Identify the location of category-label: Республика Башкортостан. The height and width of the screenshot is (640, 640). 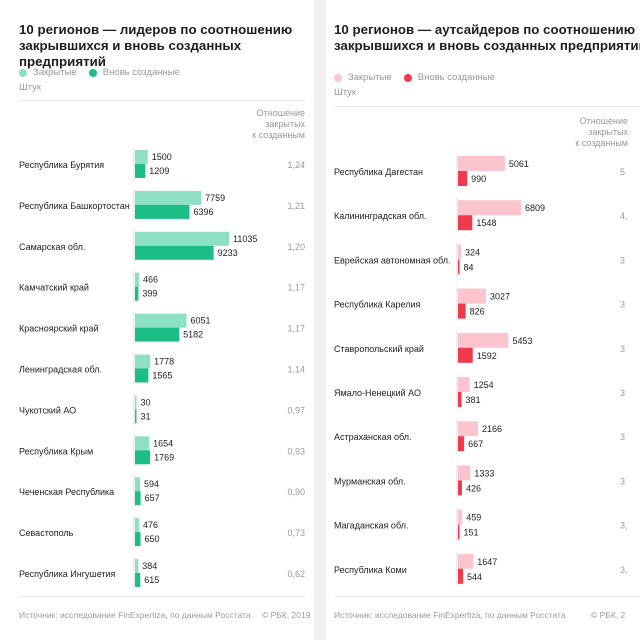
(74, 206).